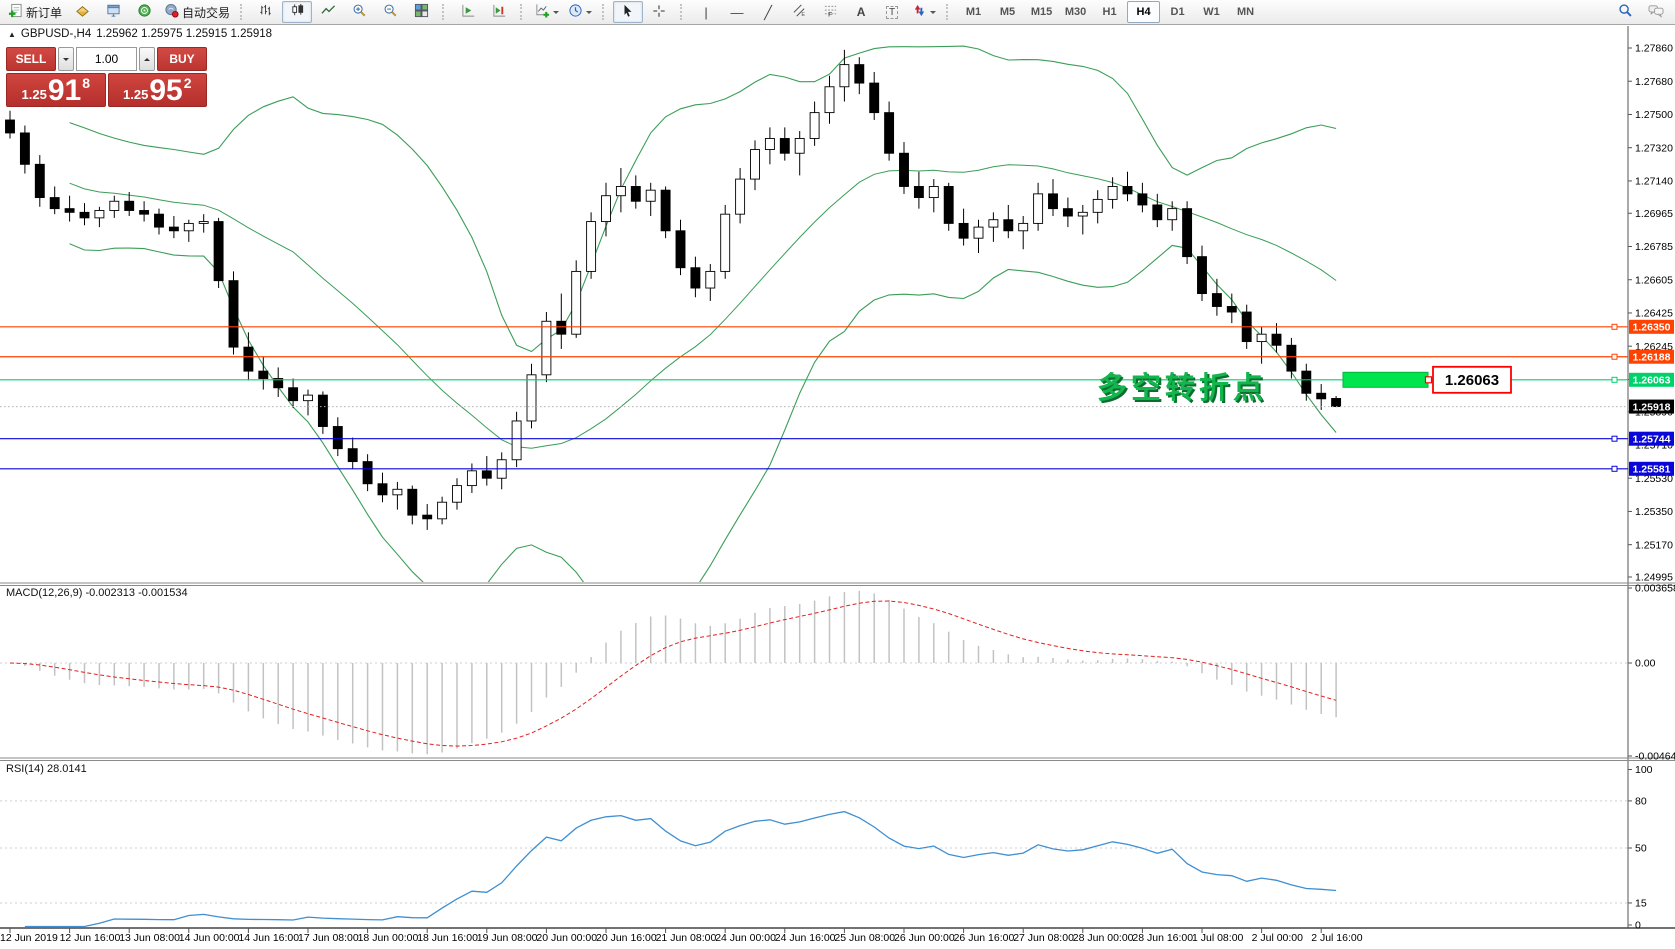 Image resolution: width=1675 pixels, height=949 pixels. I want to click on svg-text: 12 Jun 2019, so click(29, 938).